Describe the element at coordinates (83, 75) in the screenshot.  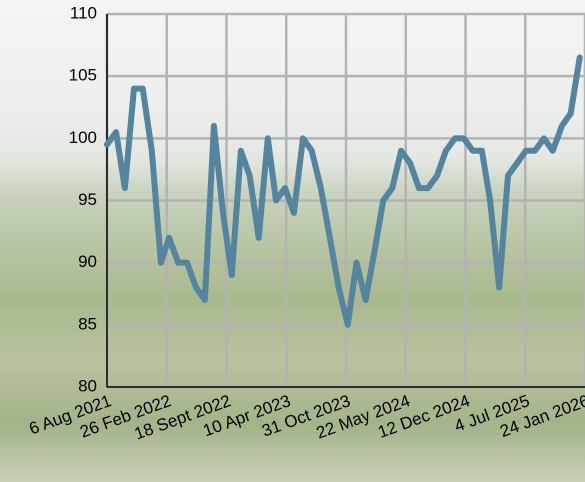
I see `y-tick-label: 105` at that location.